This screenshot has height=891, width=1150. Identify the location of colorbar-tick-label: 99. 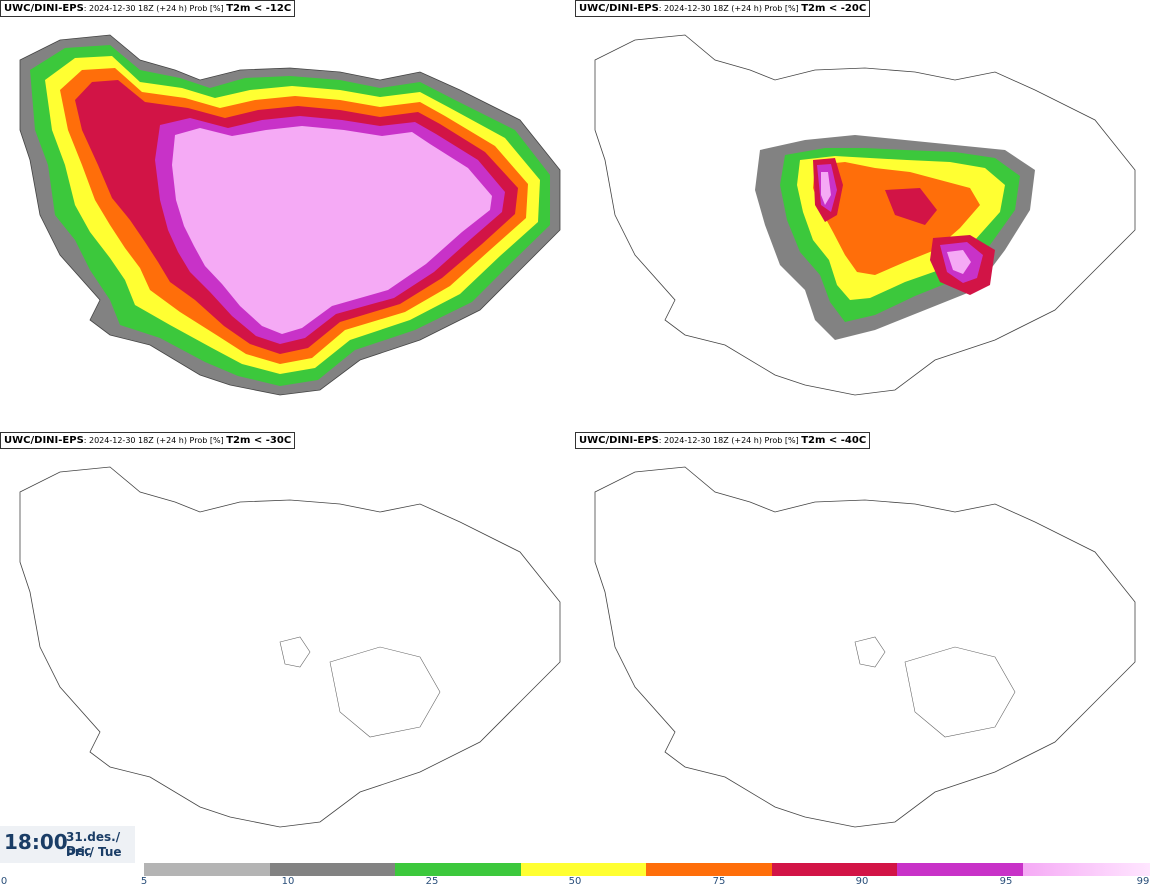
(1143, 881).